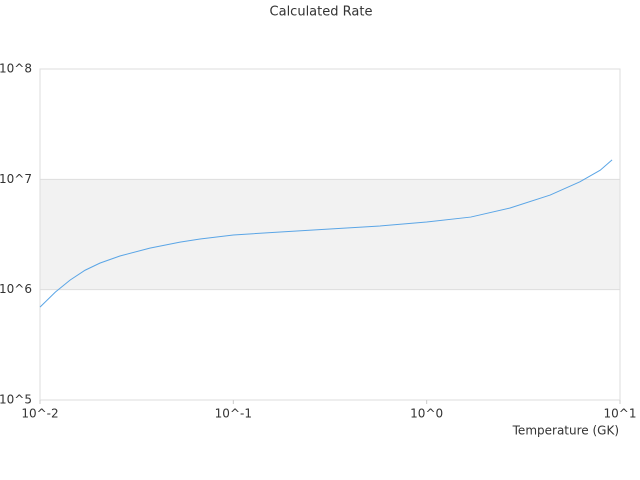 The width and height of the screenshot is (640, 480). What do you see at coordinates (620, 414) in the screenshot?
I see `x-tick-label: 10^1` at bounding box center [620, 414].